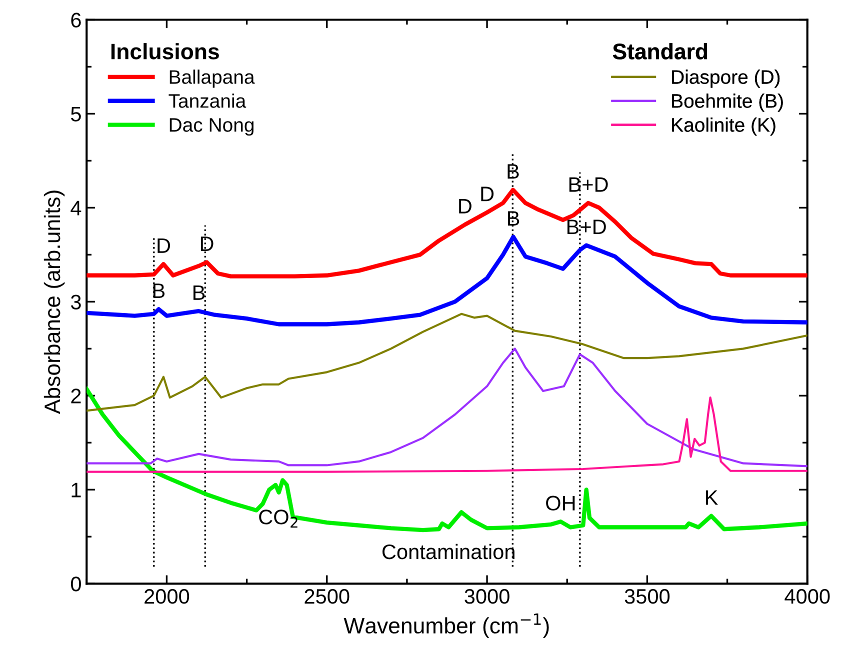  Describe the element at coordinates (726, 79) in the screenshot. I see `legend-label: Diaspore (D)` at that location.